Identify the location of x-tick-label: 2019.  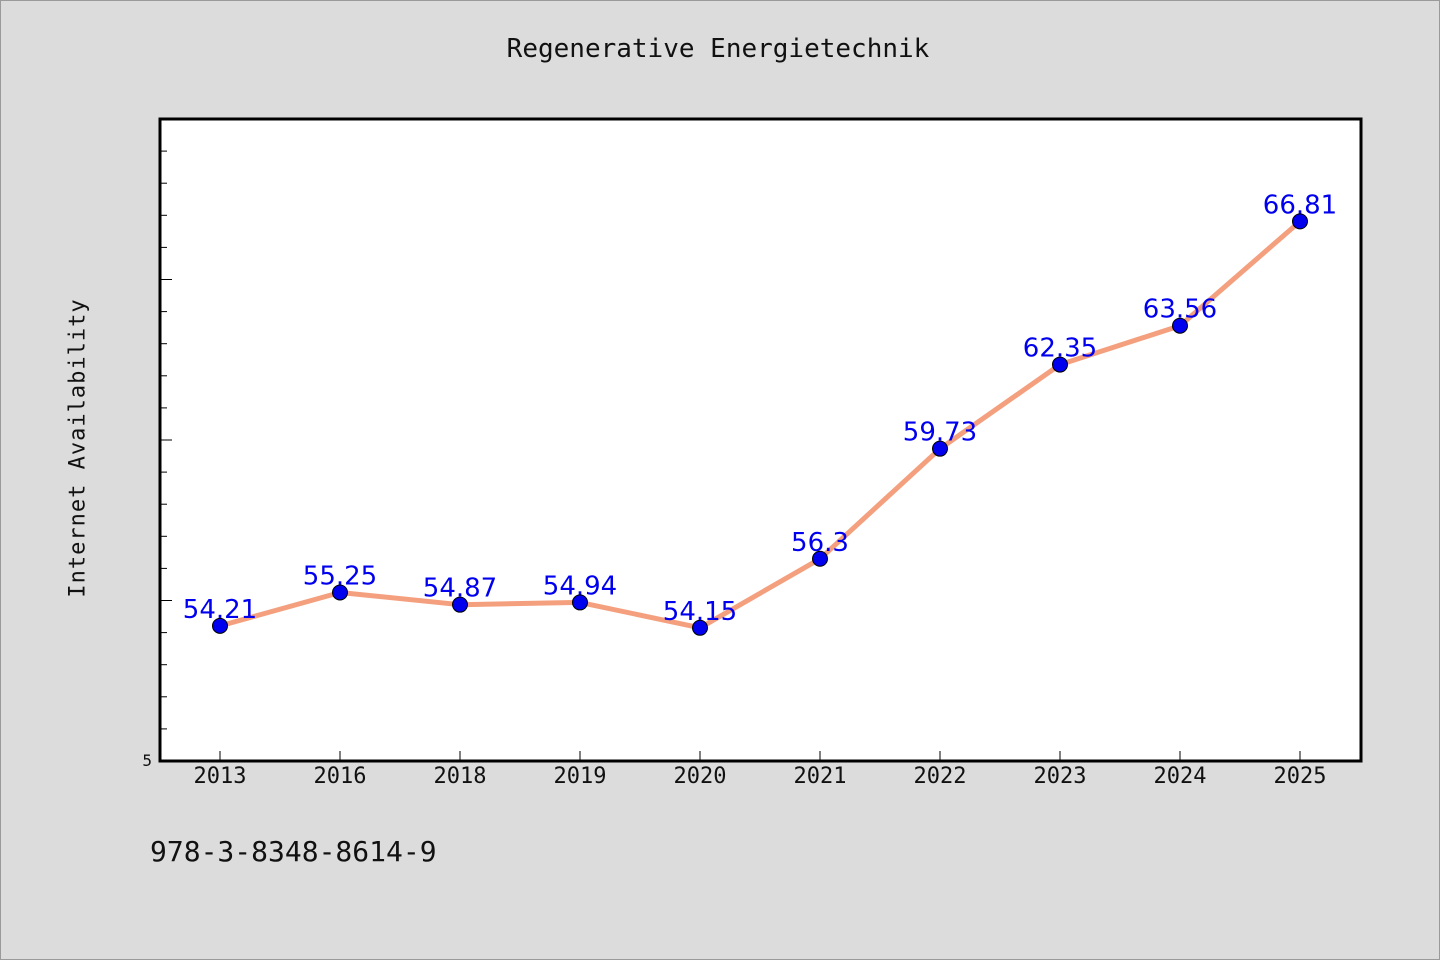
(580, 776).